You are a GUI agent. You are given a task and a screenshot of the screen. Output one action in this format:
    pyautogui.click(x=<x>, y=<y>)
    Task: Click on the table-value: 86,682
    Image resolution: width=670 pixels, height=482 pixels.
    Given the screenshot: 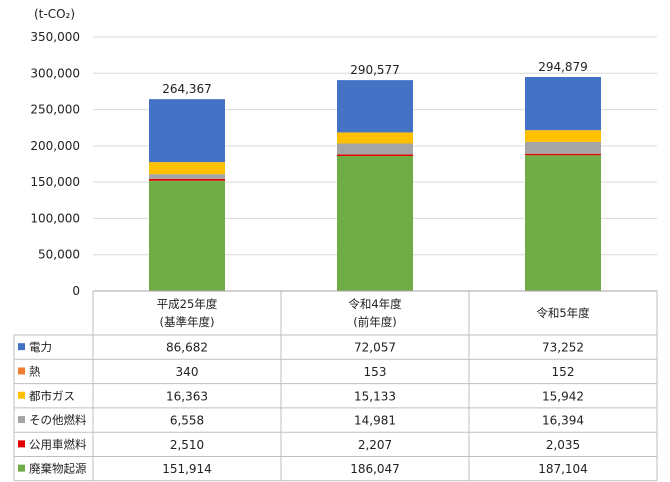 What is the action you would take?
    pyautogui.click(x=187, y=348)
    